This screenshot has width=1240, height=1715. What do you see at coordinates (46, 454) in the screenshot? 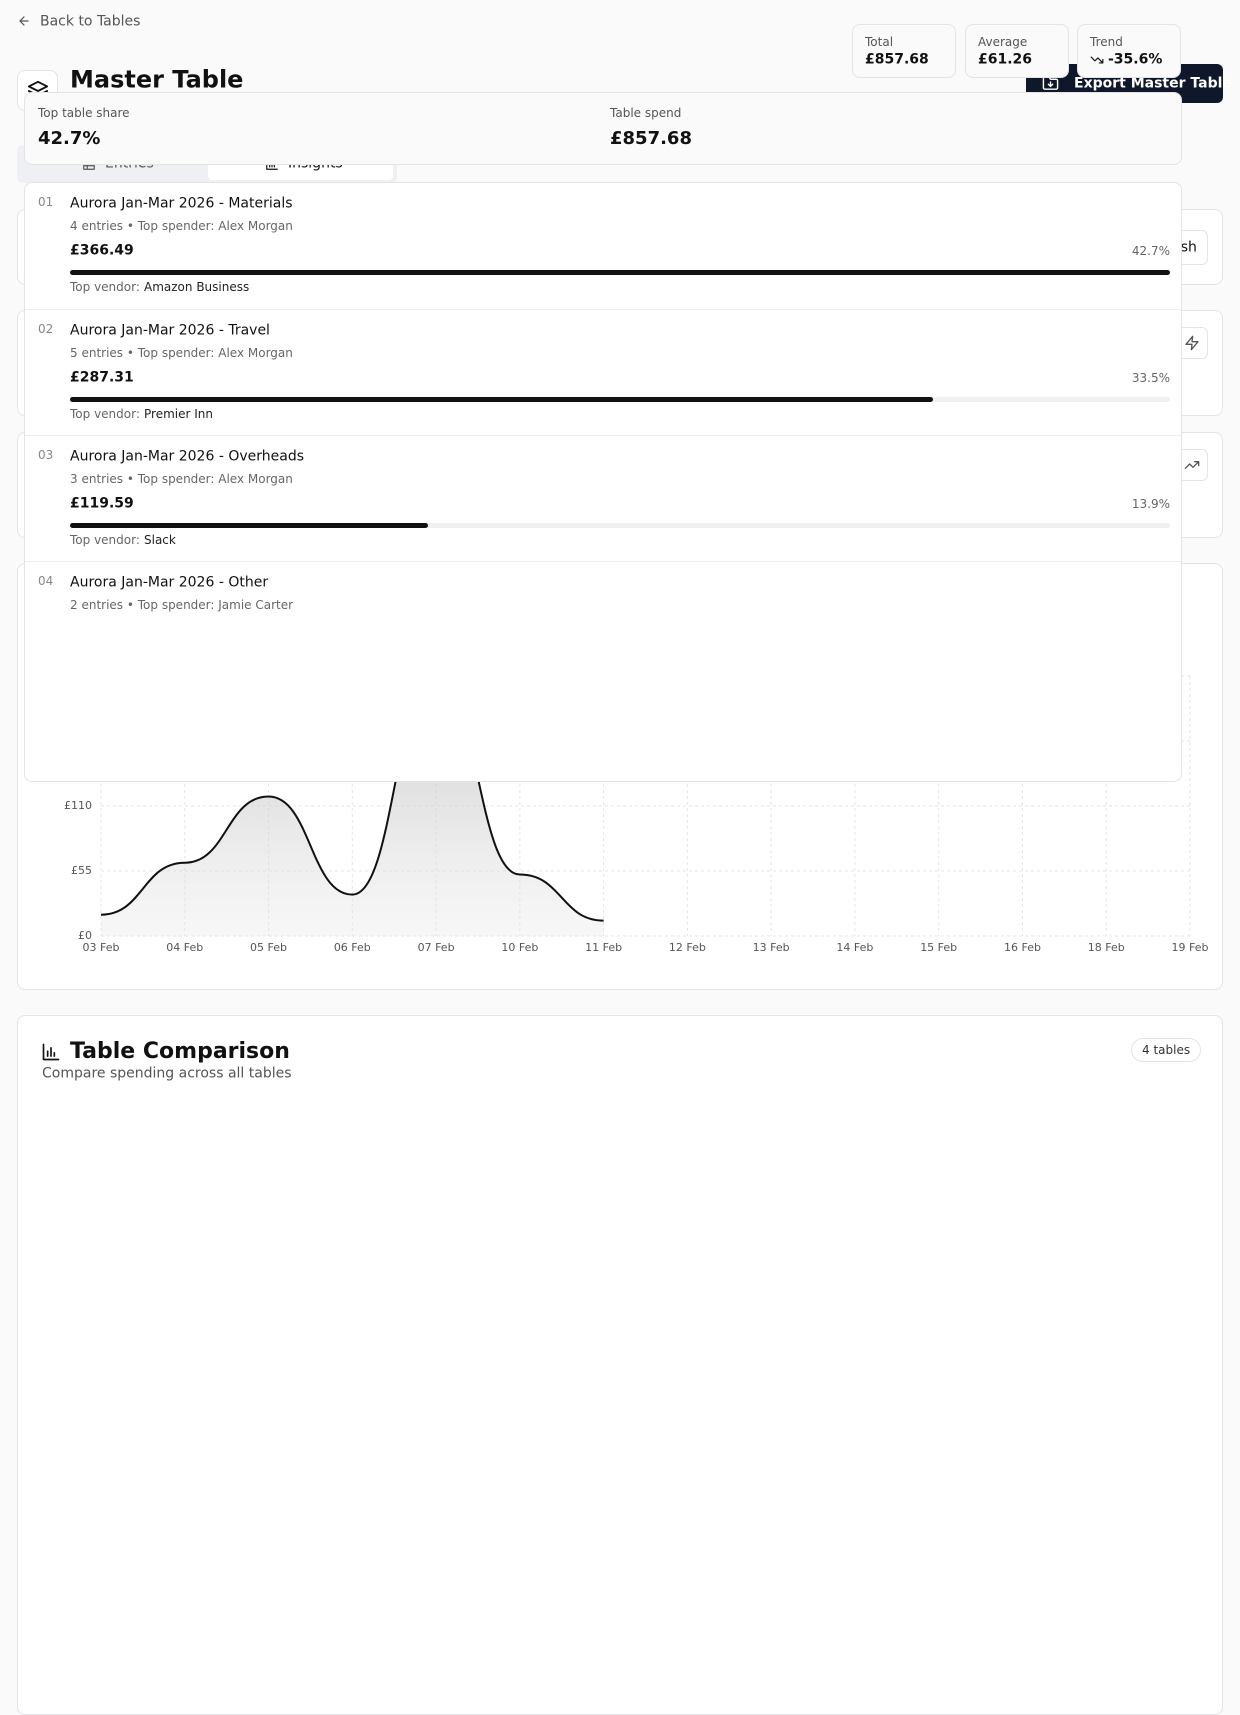
I see `rank: 03` at bounding box center [46, 454].